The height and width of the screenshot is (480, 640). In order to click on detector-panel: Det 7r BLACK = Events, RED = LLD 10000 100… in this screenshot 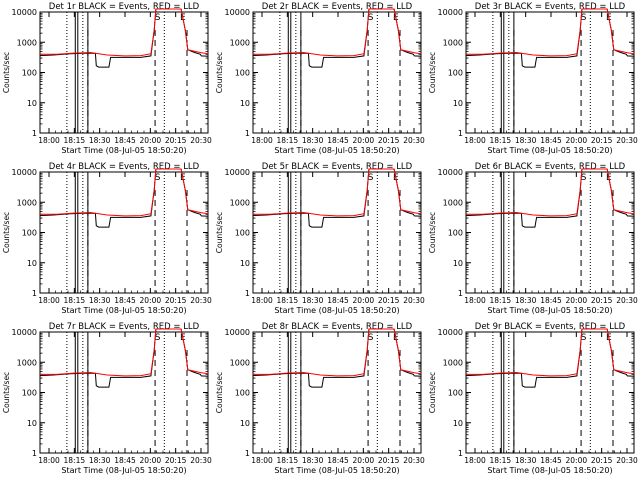, I will do `click(107, 398)`.